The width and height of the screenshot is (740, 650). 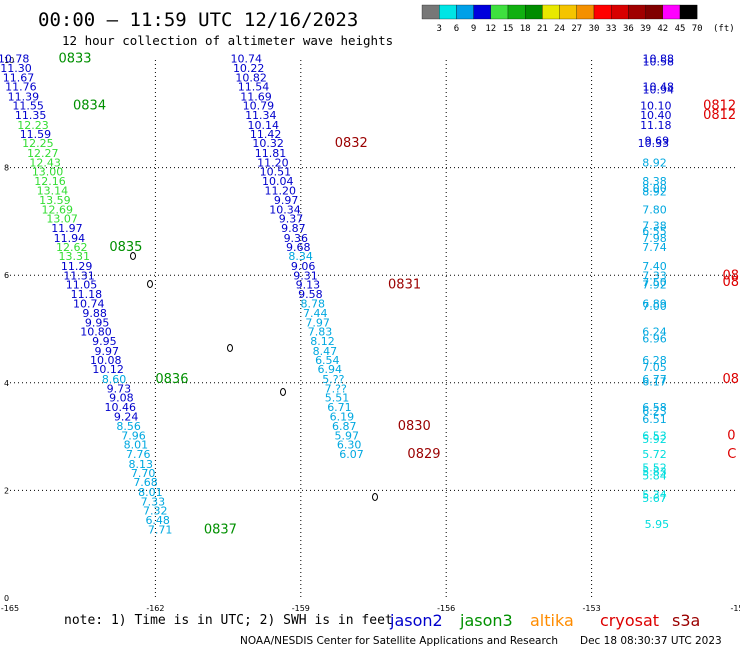 What do you see at coordinates (654, 247) in the screenshot?
I see `swh-value: 7.74` at bounding box center [654, 247].